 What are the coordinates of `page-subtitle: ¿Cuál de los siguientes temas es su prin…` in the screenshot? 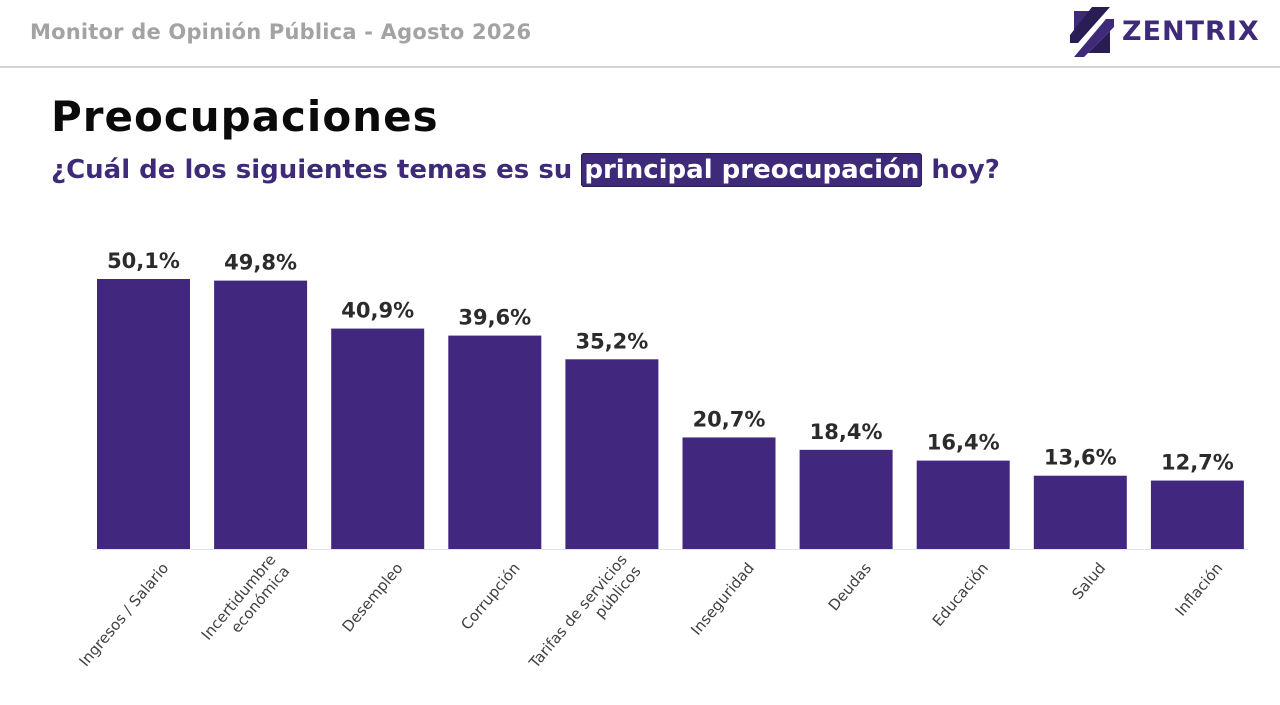 It's located at (525, 170).